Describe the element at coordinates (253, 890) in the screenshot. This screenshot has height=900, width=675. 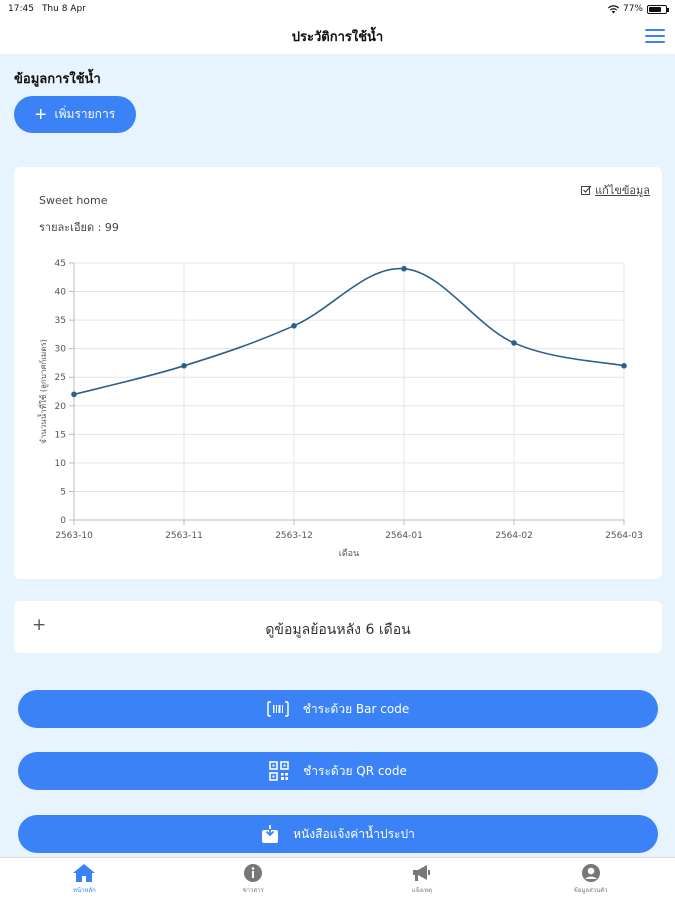
I see `tab-news-label: ข่าวสาร` at that location.